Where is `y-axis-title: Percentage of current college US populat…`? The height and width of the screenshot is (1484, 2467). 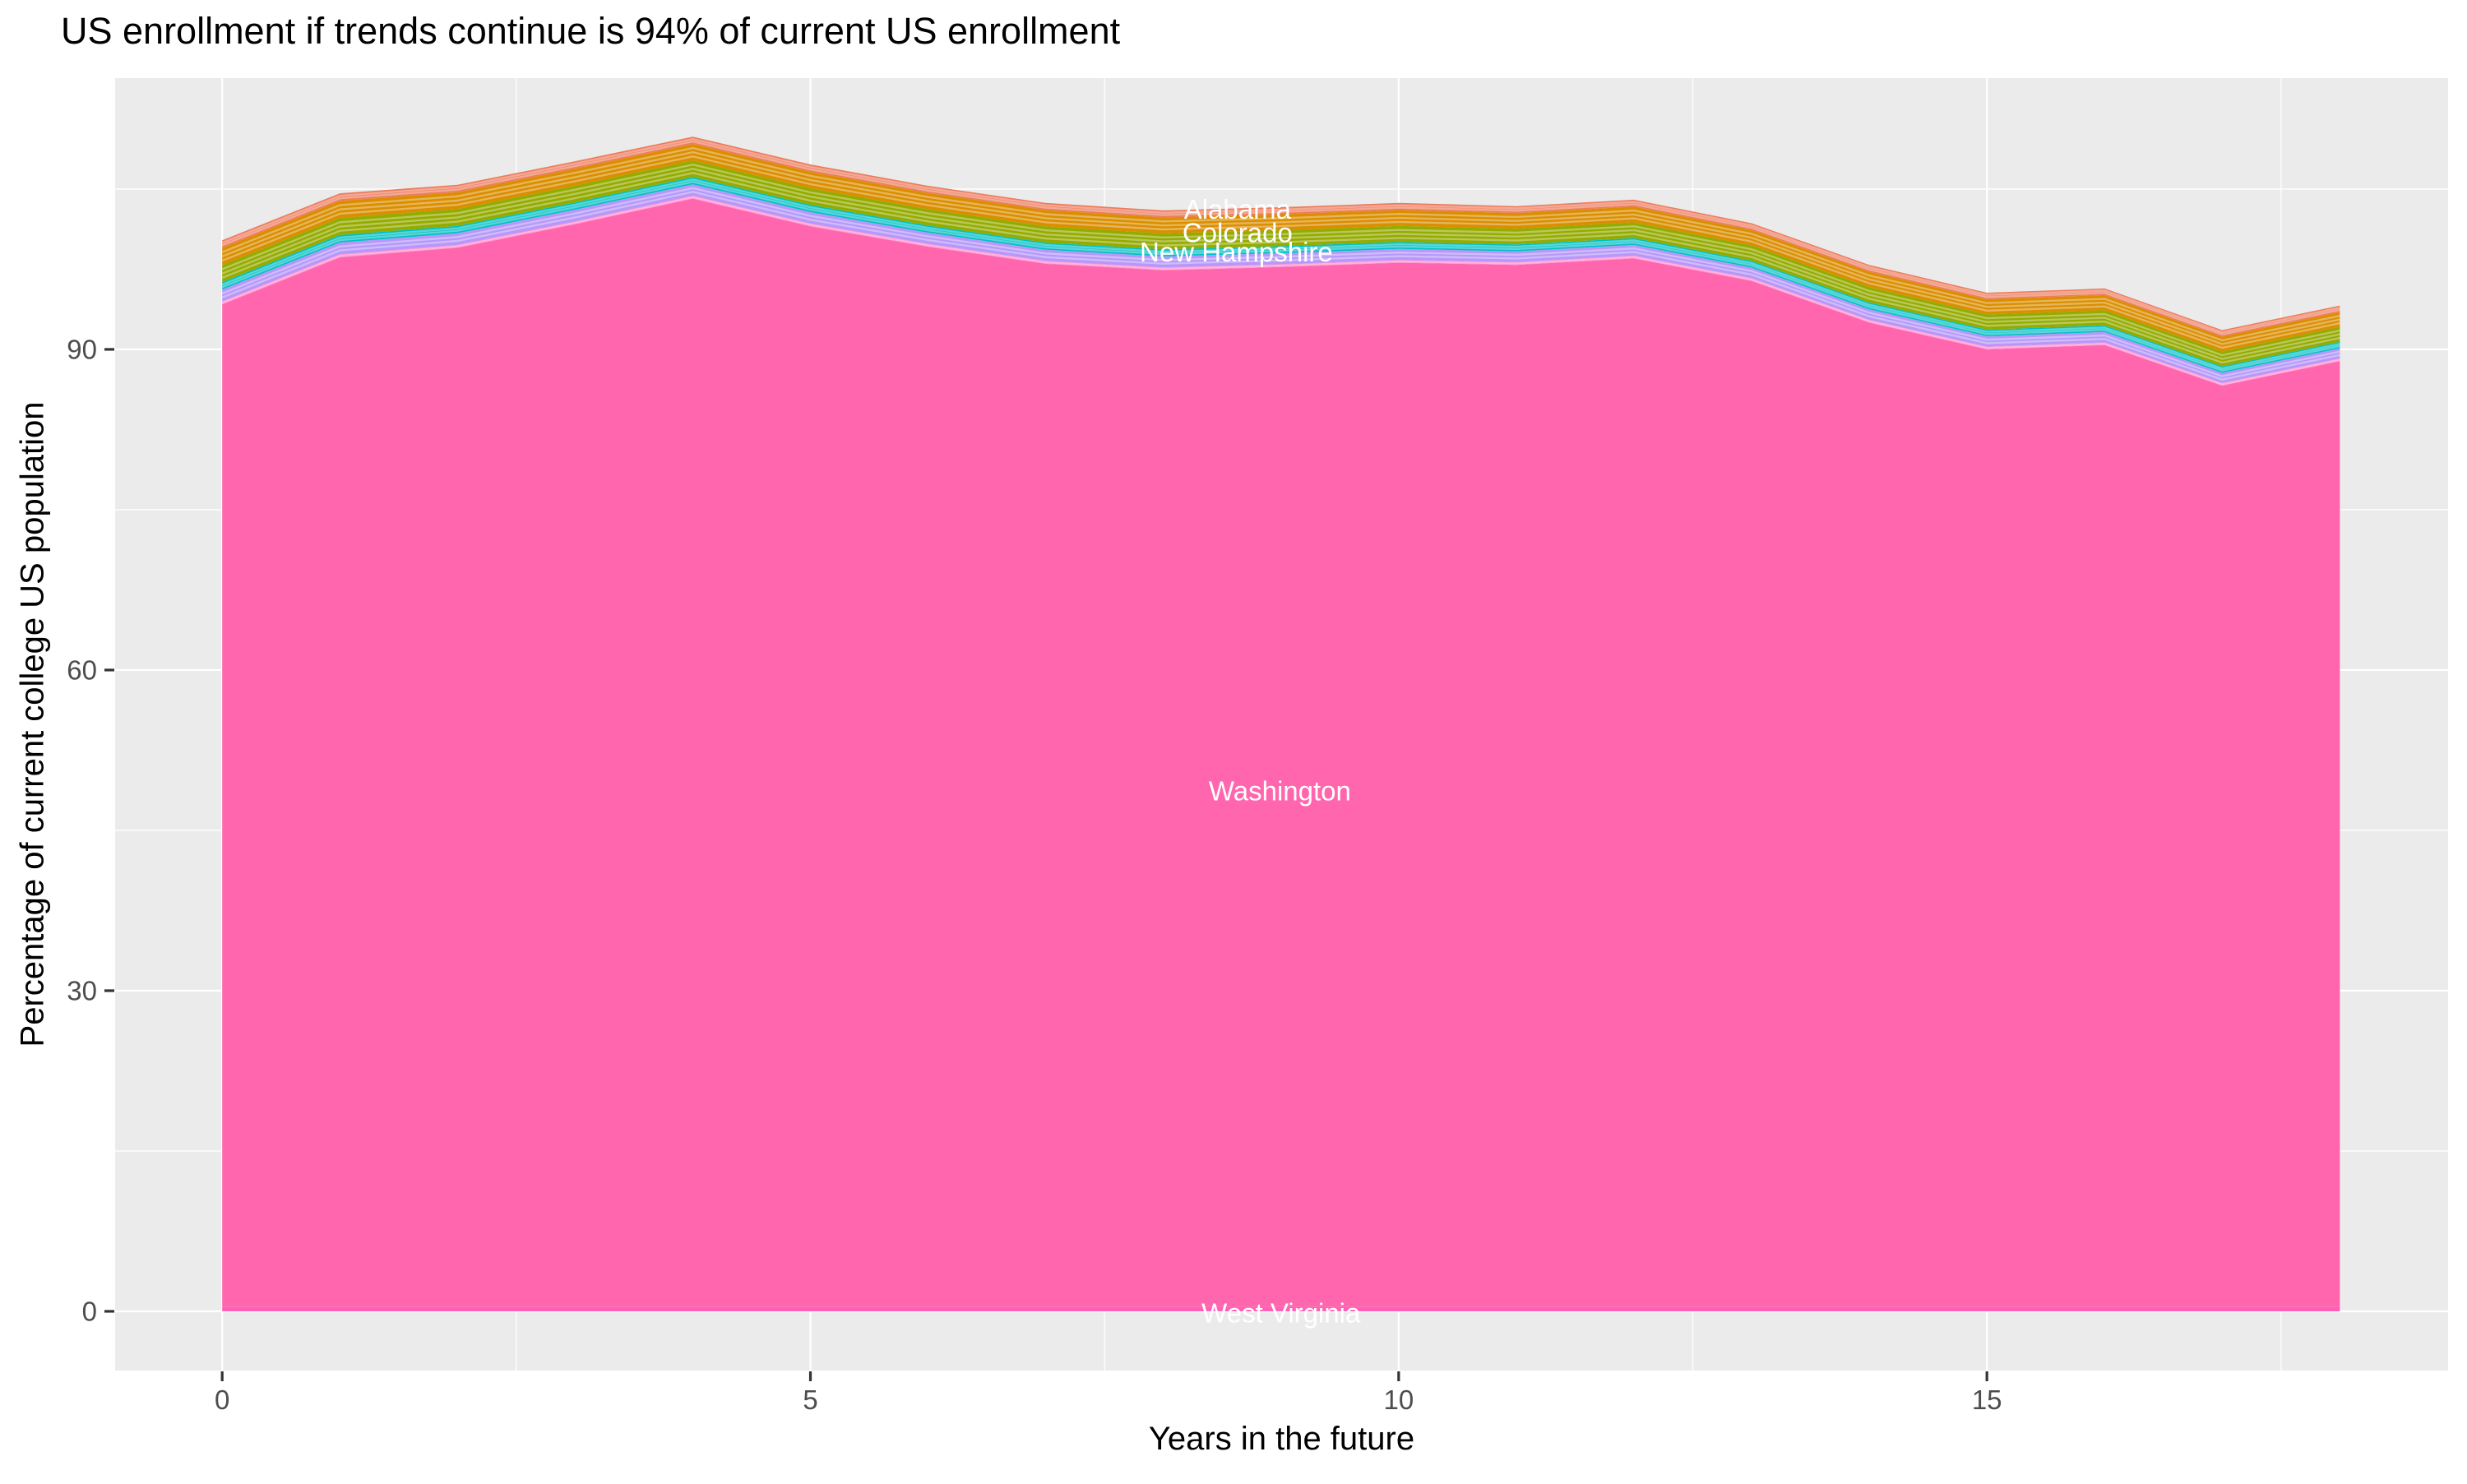
y-axis-title: Percentage of current college US populat… is located at coordinates (32, 724).